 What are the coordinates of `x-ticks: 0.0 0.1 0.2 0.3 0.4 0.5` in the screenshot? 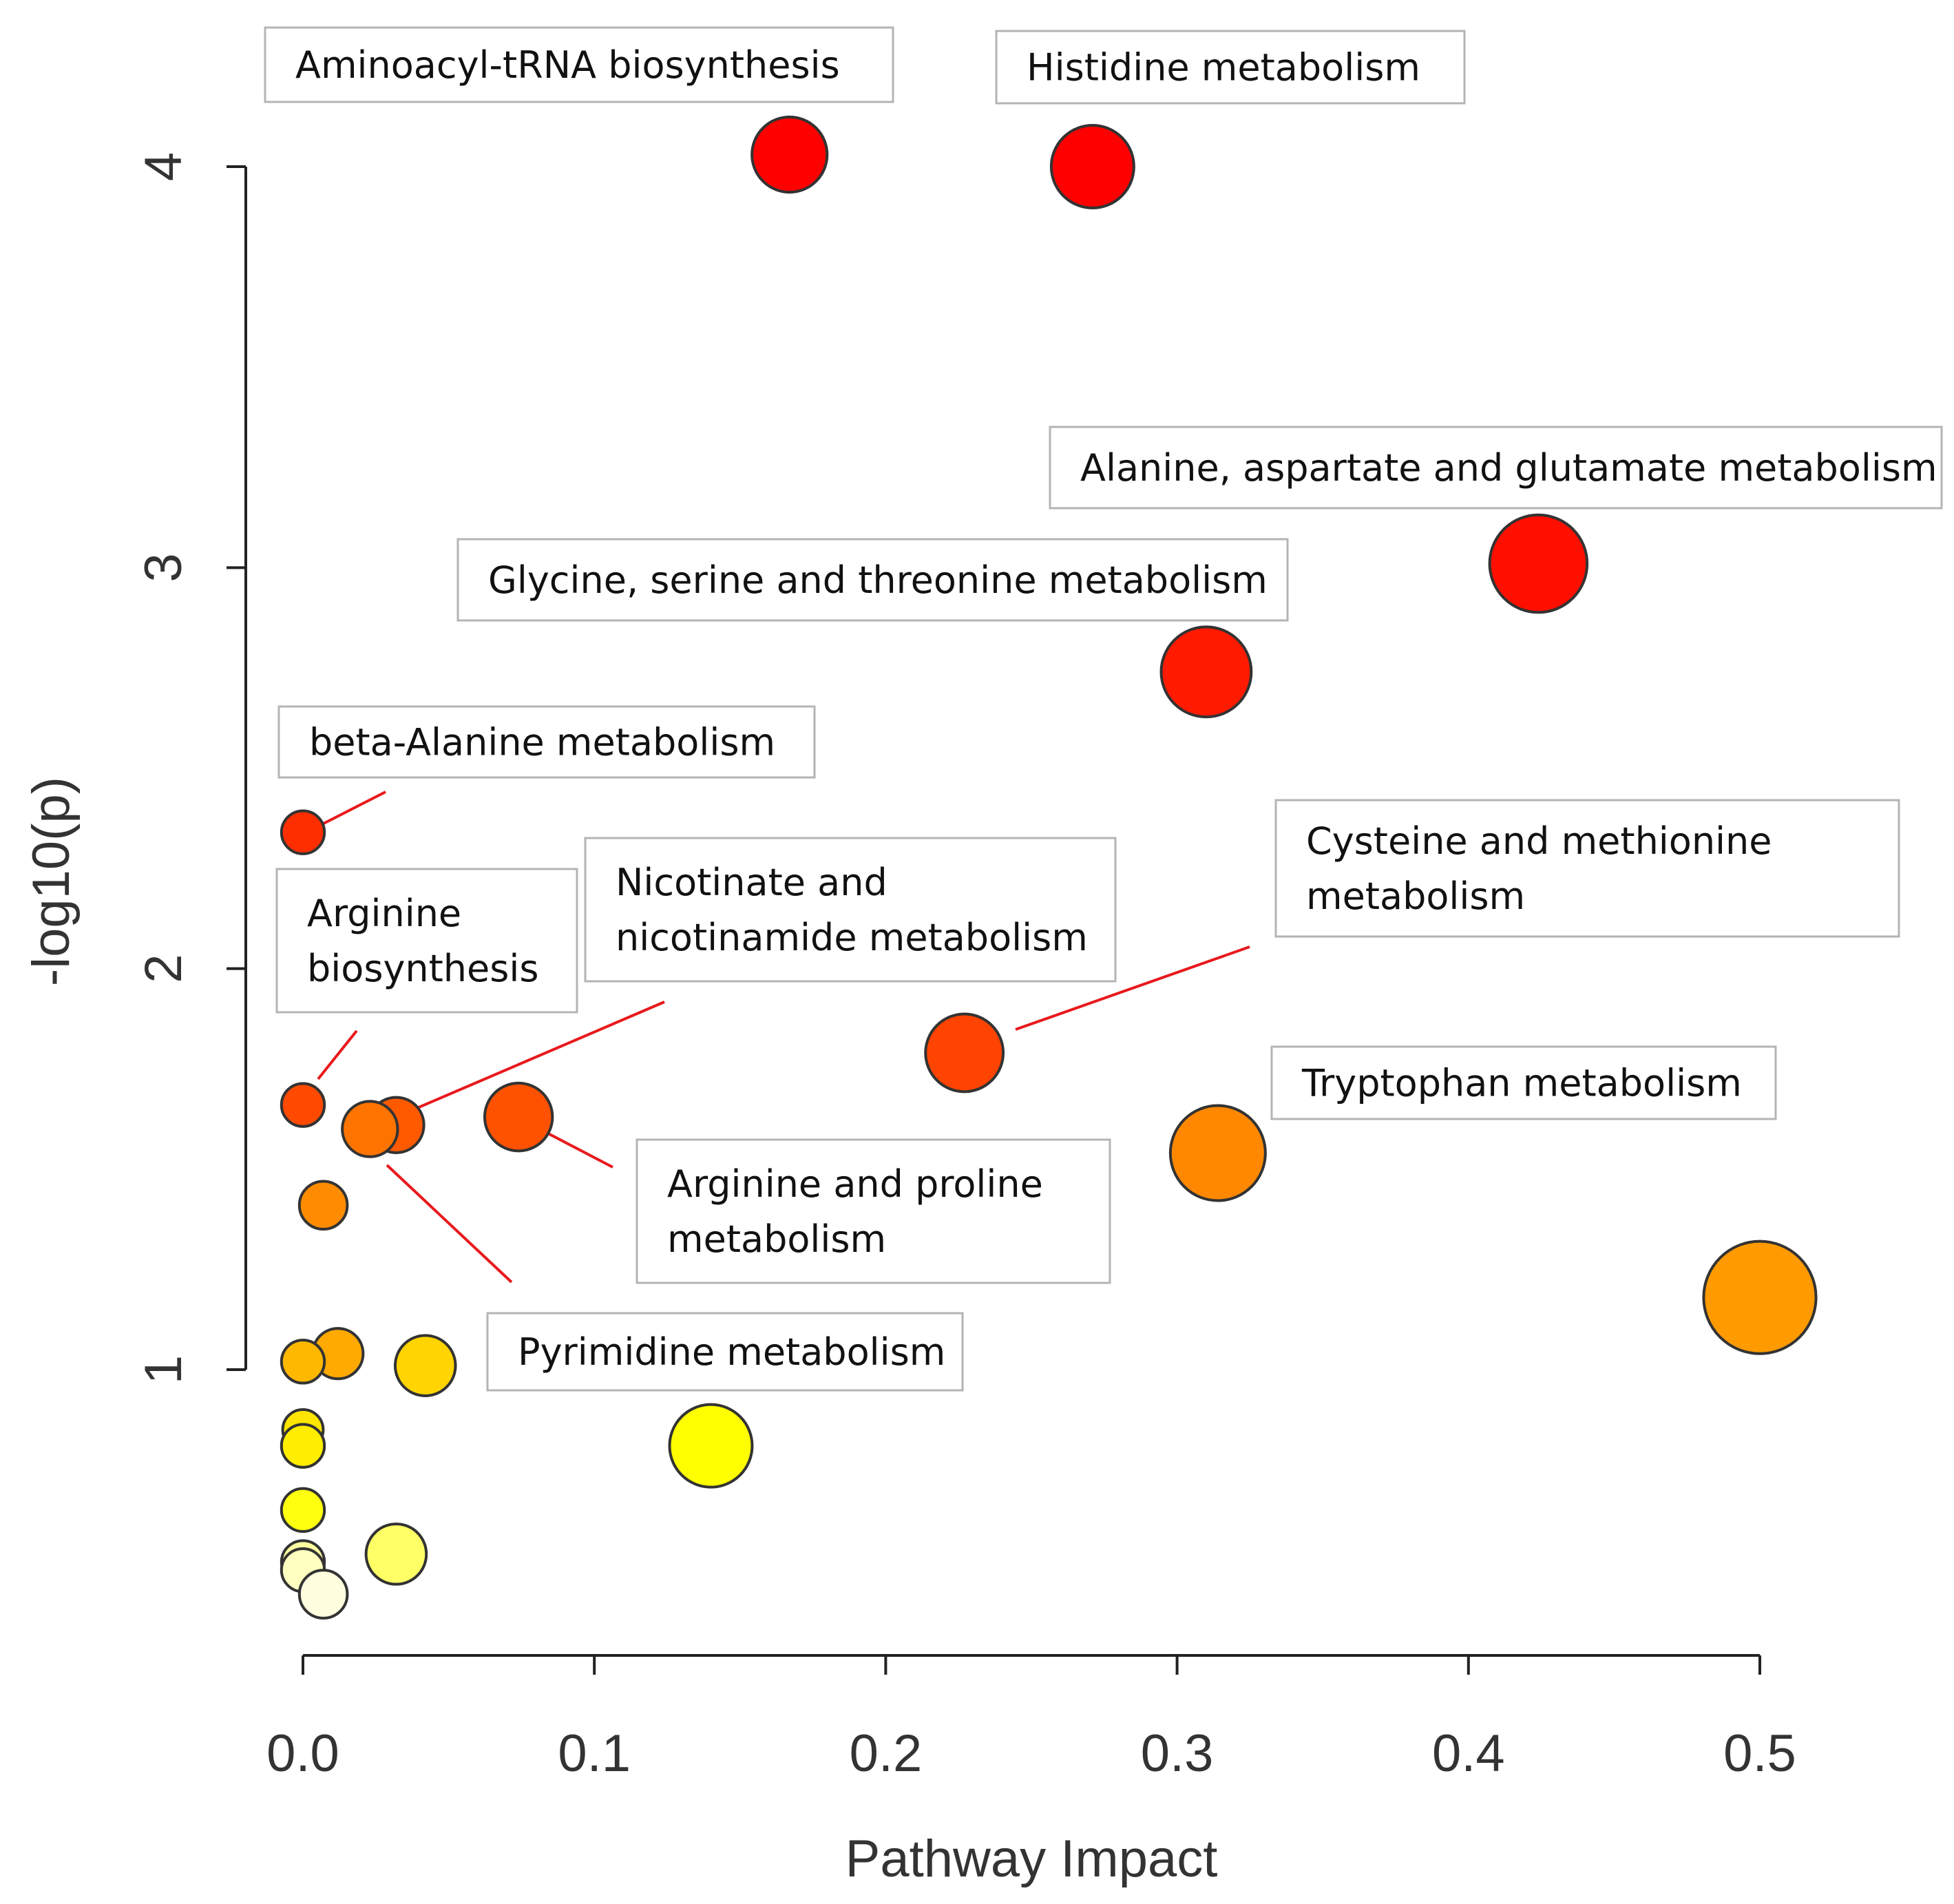 It's located at (1031, 1719).